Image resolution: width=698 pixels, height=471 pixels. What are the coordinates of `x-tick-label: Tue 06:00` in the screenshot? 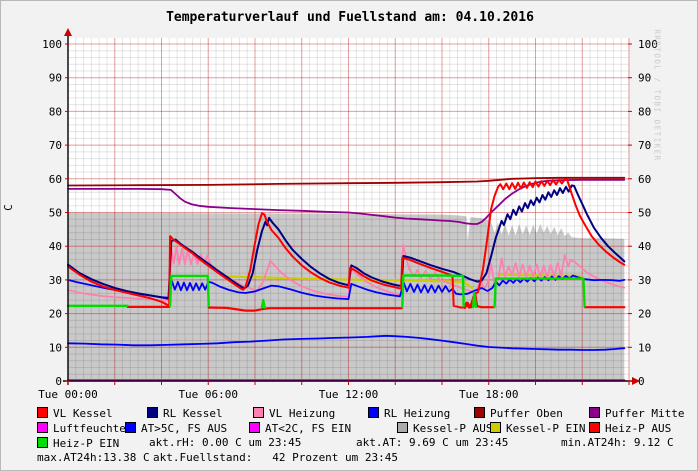 It's located at (208, 394).